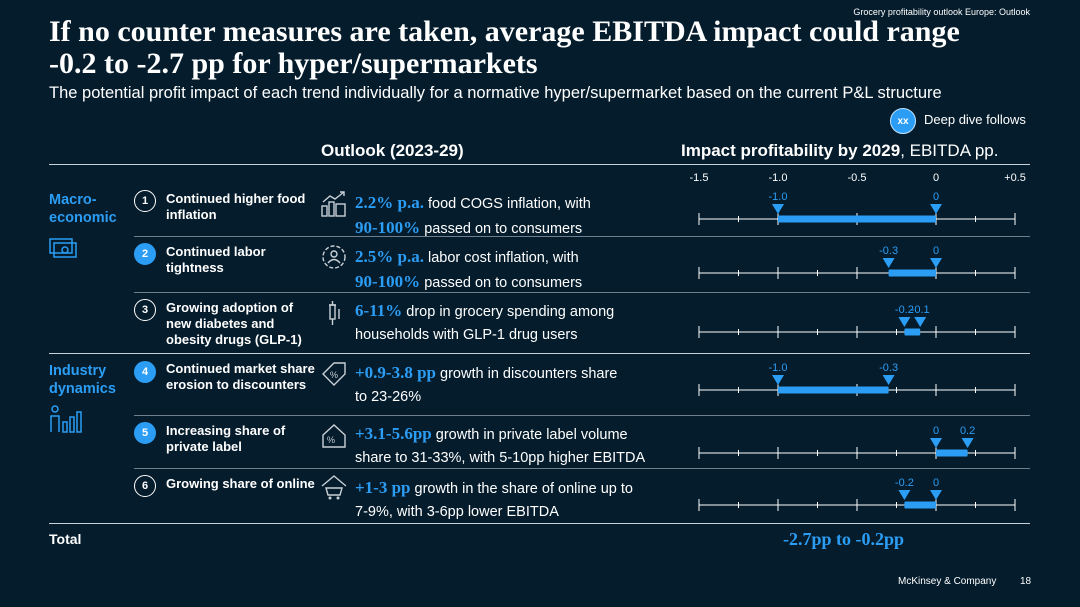 This screenshot has height=607, width=1080. Describe the element at coordinates (920, 310) in the screenshot. I see `range-max-label: -0.1` at that location.